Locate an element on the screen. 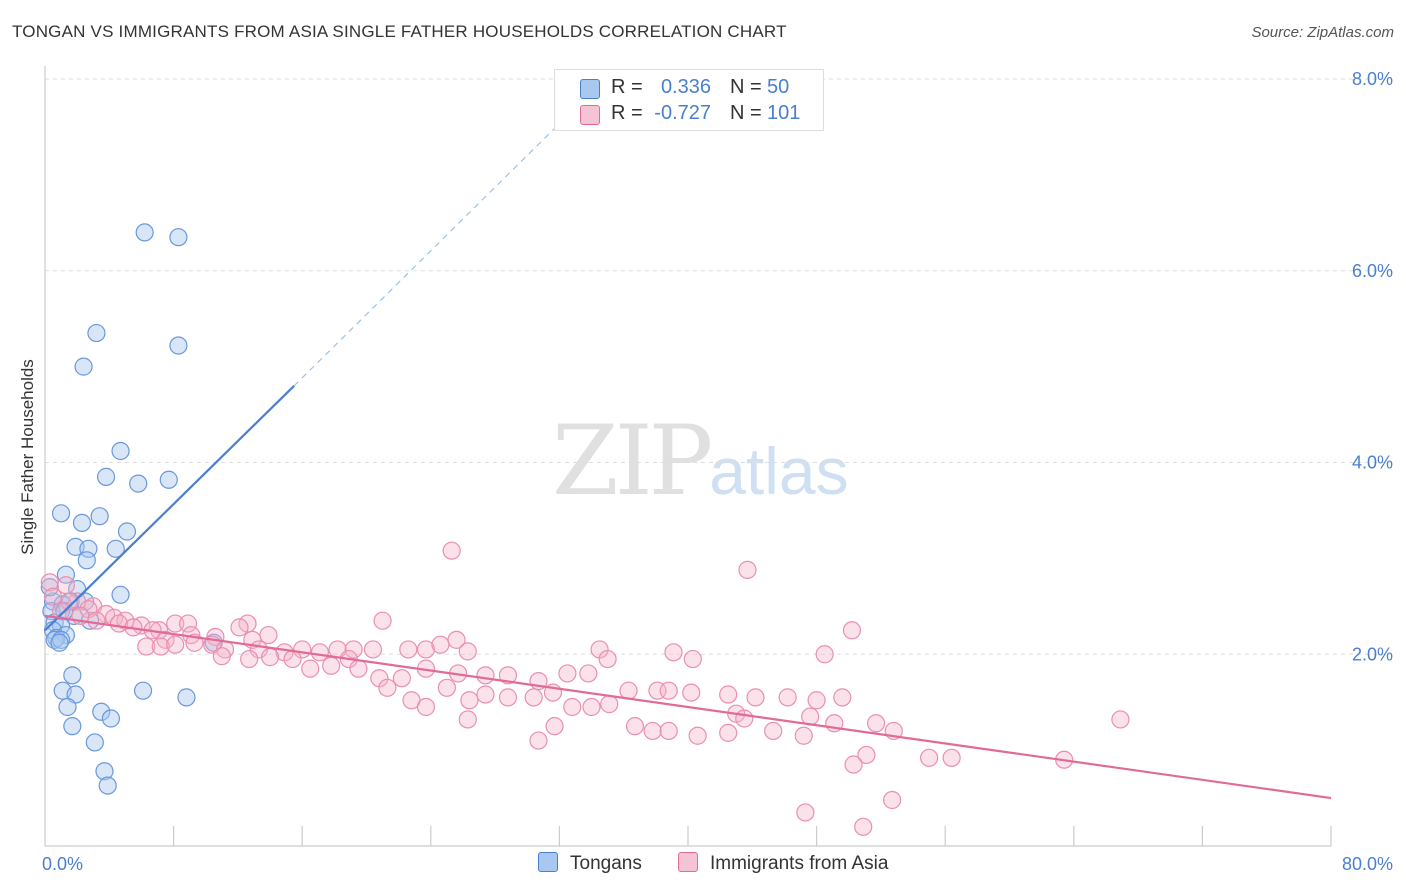  legend-item-tongans: Tongans is located at coordinates (590, 863).